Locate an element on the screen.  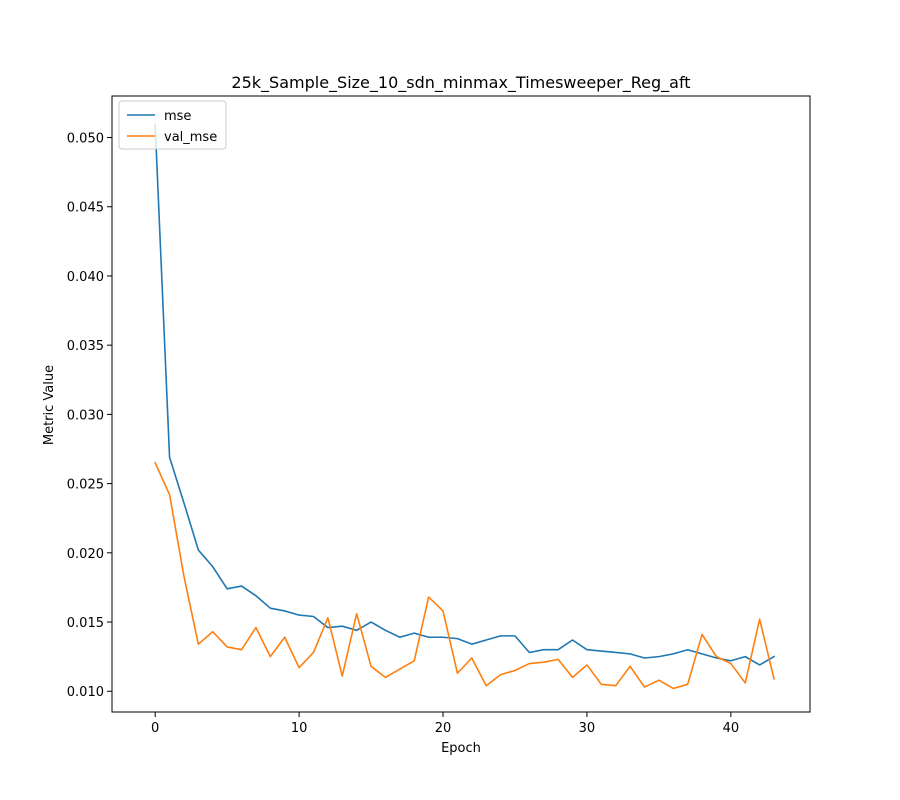
x-tick-label: 20 is located at coordinates (443, 728).